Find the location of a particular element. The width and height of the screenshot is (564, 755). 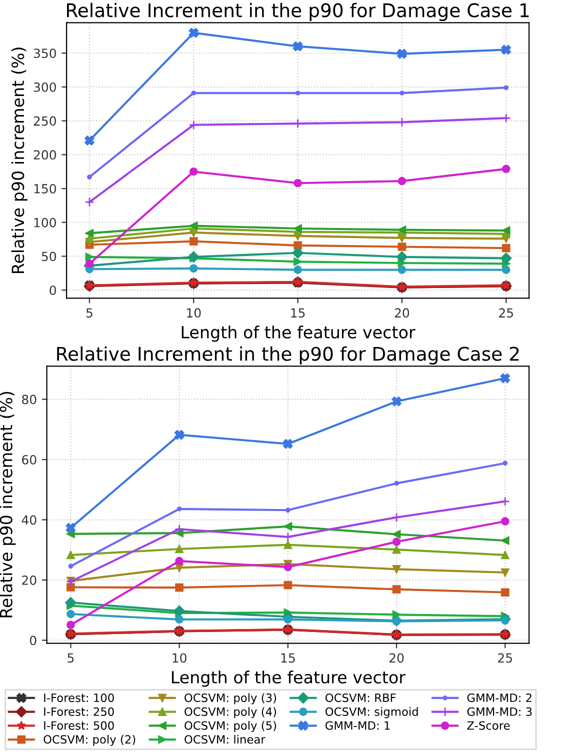

legend-label: I-Forest: 500 is located at coordinates (79, 725).